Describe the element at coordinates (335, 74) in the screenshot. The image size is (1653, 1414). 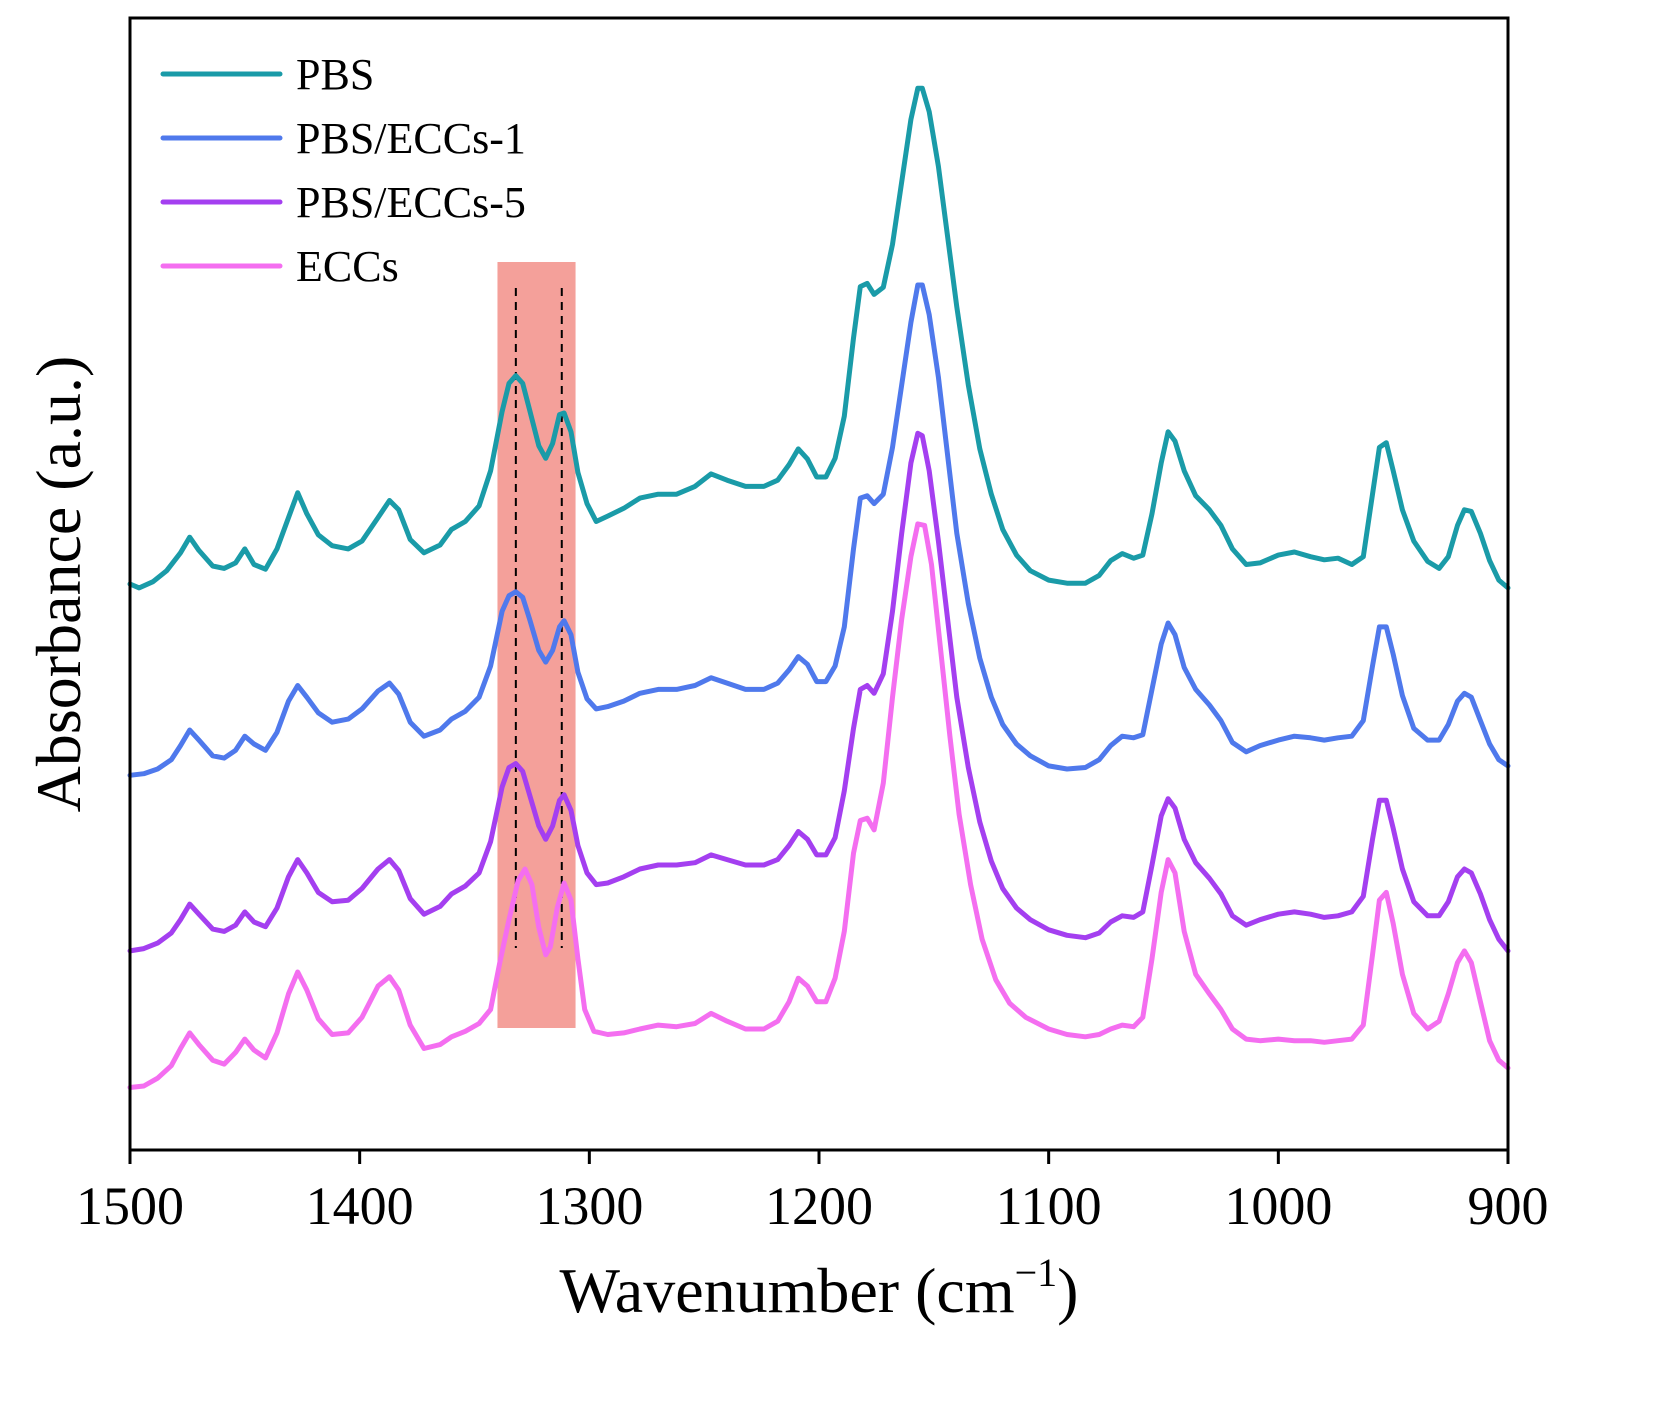
I see `legend-label: PBS` at that location.